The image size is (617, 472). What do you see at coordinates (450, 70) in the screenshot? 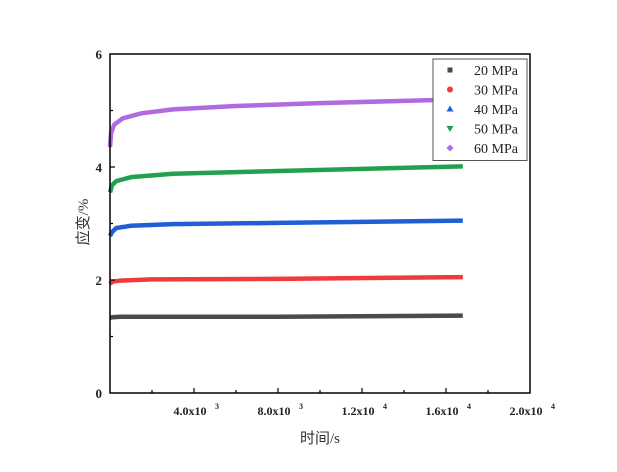
I see `legend-marker-square-icon` at bounding box center [450, 70].